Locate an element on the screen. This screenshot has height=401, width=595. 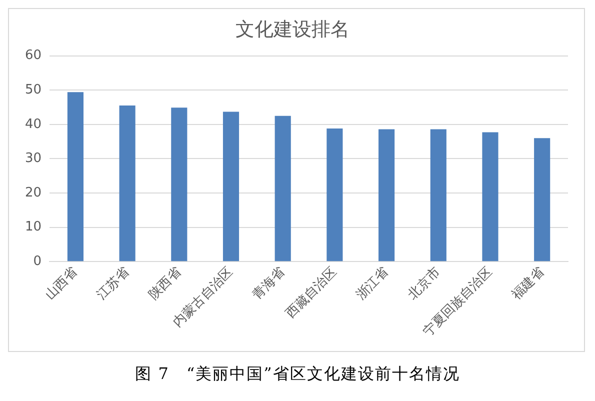
y-tick-label: 40 is located at coordinates (33, 124).